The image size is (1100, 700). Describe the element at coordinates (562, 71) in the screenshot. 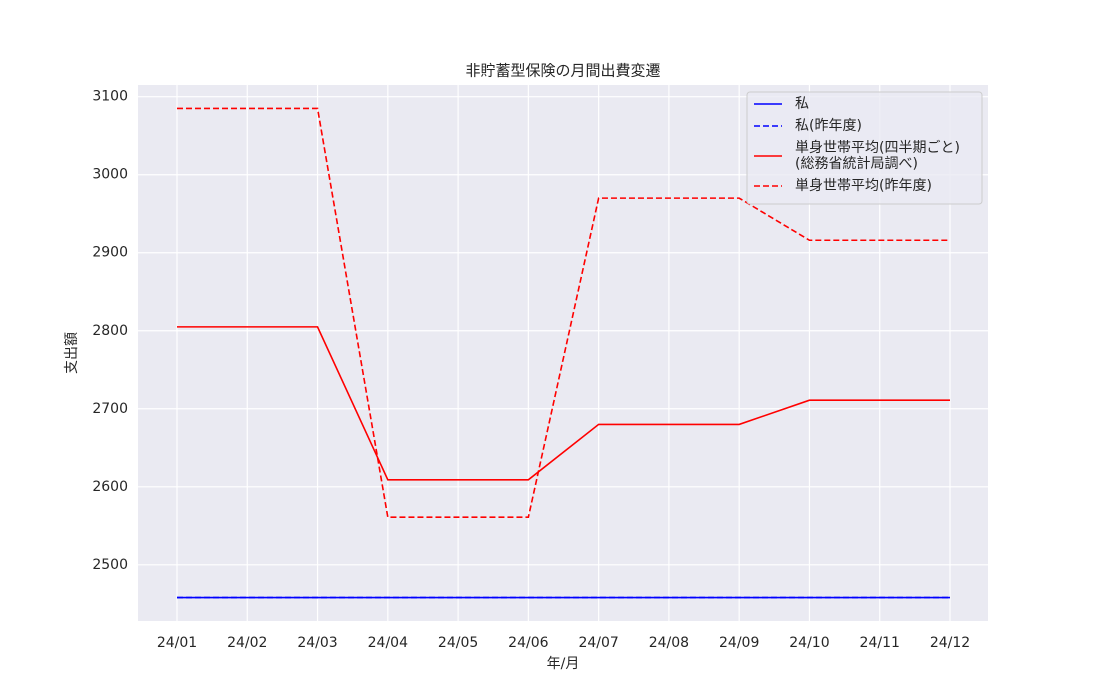

I see `chart-title: 非貯蓄型保険の月間出費変遷` at that location.